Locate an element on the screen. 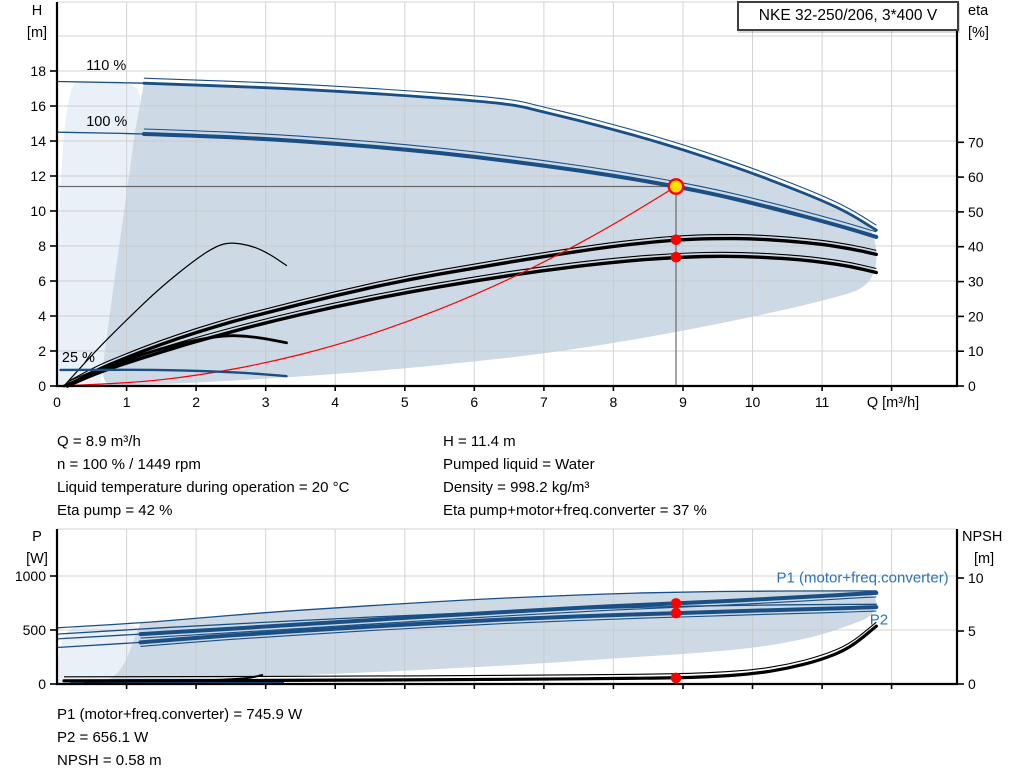 This screenshot has height=781, width=1024. chart-label: 110 % is located at coordinates (106, 66).